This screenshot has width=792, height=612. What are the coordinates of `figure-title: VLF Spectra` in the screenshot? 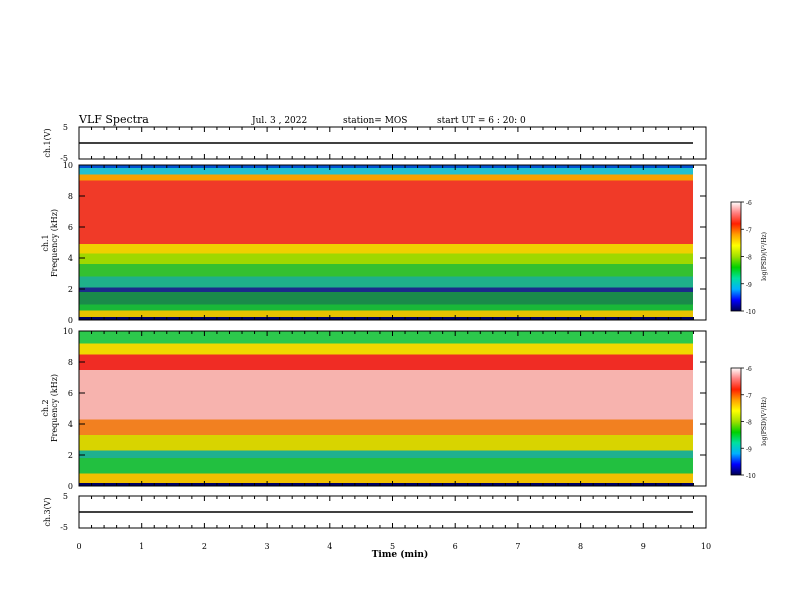 It's located at (113, 119).